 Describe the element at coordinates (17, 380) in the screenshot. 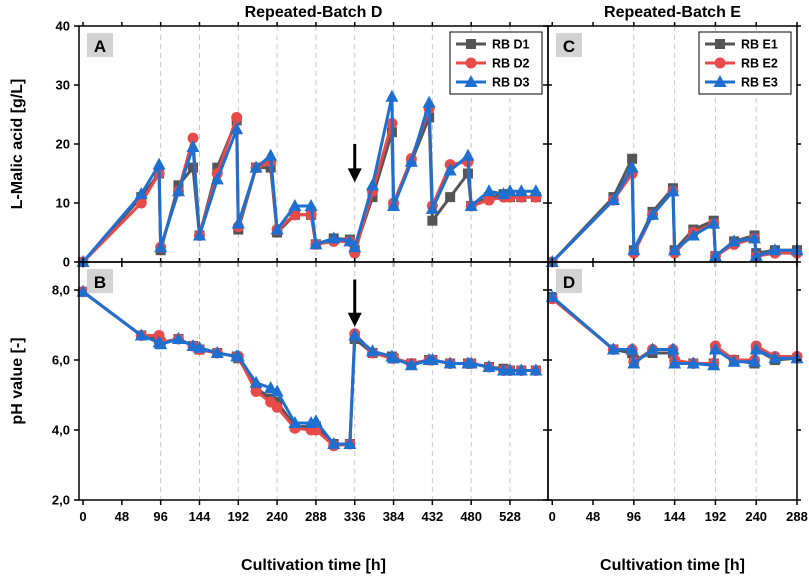

I see `y-axis-label: pH value [-]` at that location.